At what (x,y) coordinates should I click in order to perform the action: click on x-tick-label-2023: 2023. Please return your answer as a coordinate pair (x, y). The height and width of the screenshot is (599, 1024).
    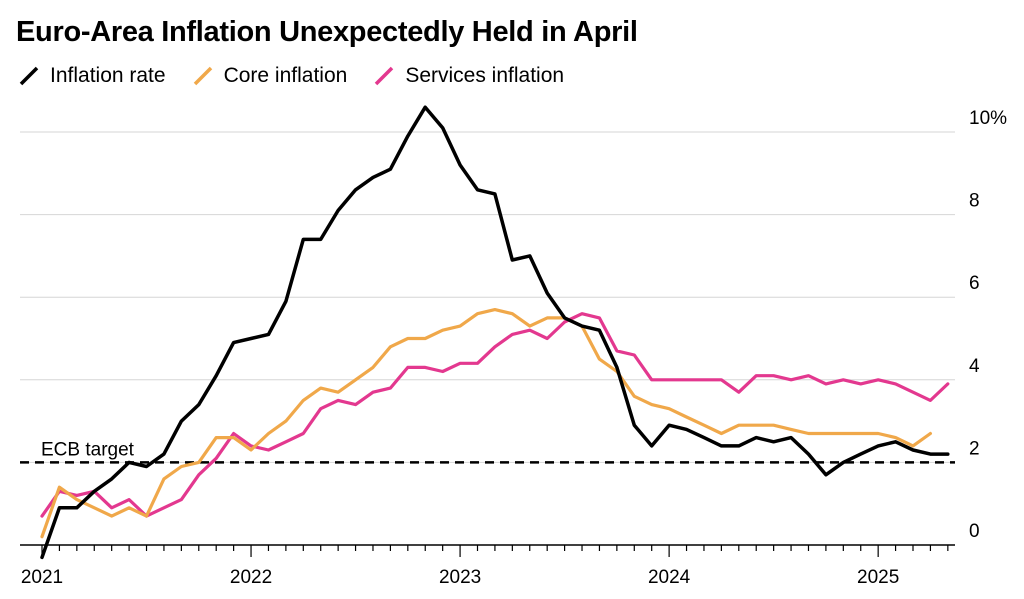
    Looking at the image, I should click on (460, 577).